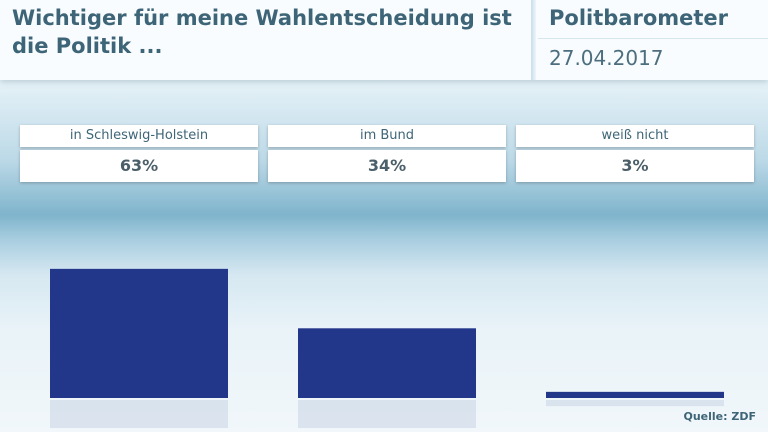 This screenshot has height=432, width=768. I want to click on category-label-2: im Bund, so click(387, 136).